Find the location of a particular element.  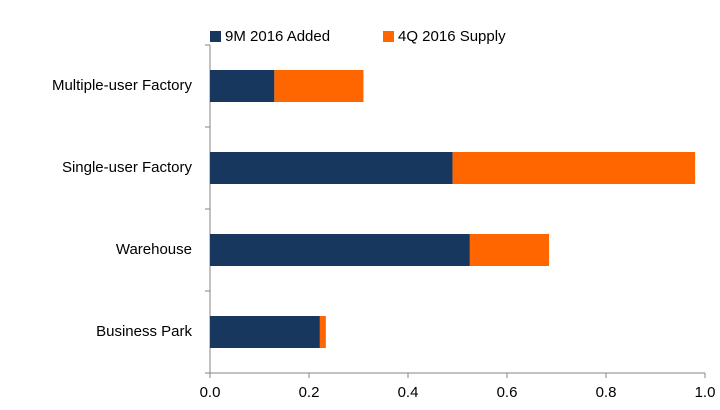

x-tick-label: 0.4 is located at coordinates (408, 392).